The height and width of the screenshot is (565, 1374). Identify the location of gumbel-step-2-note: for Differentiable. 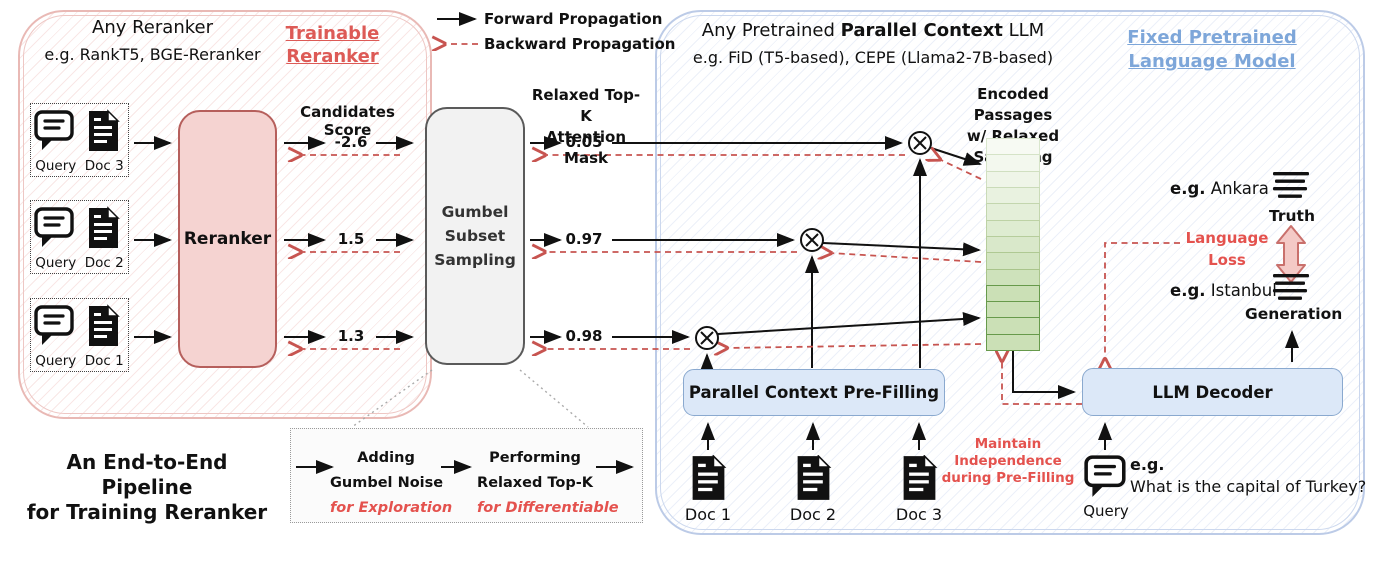
(548, 508).